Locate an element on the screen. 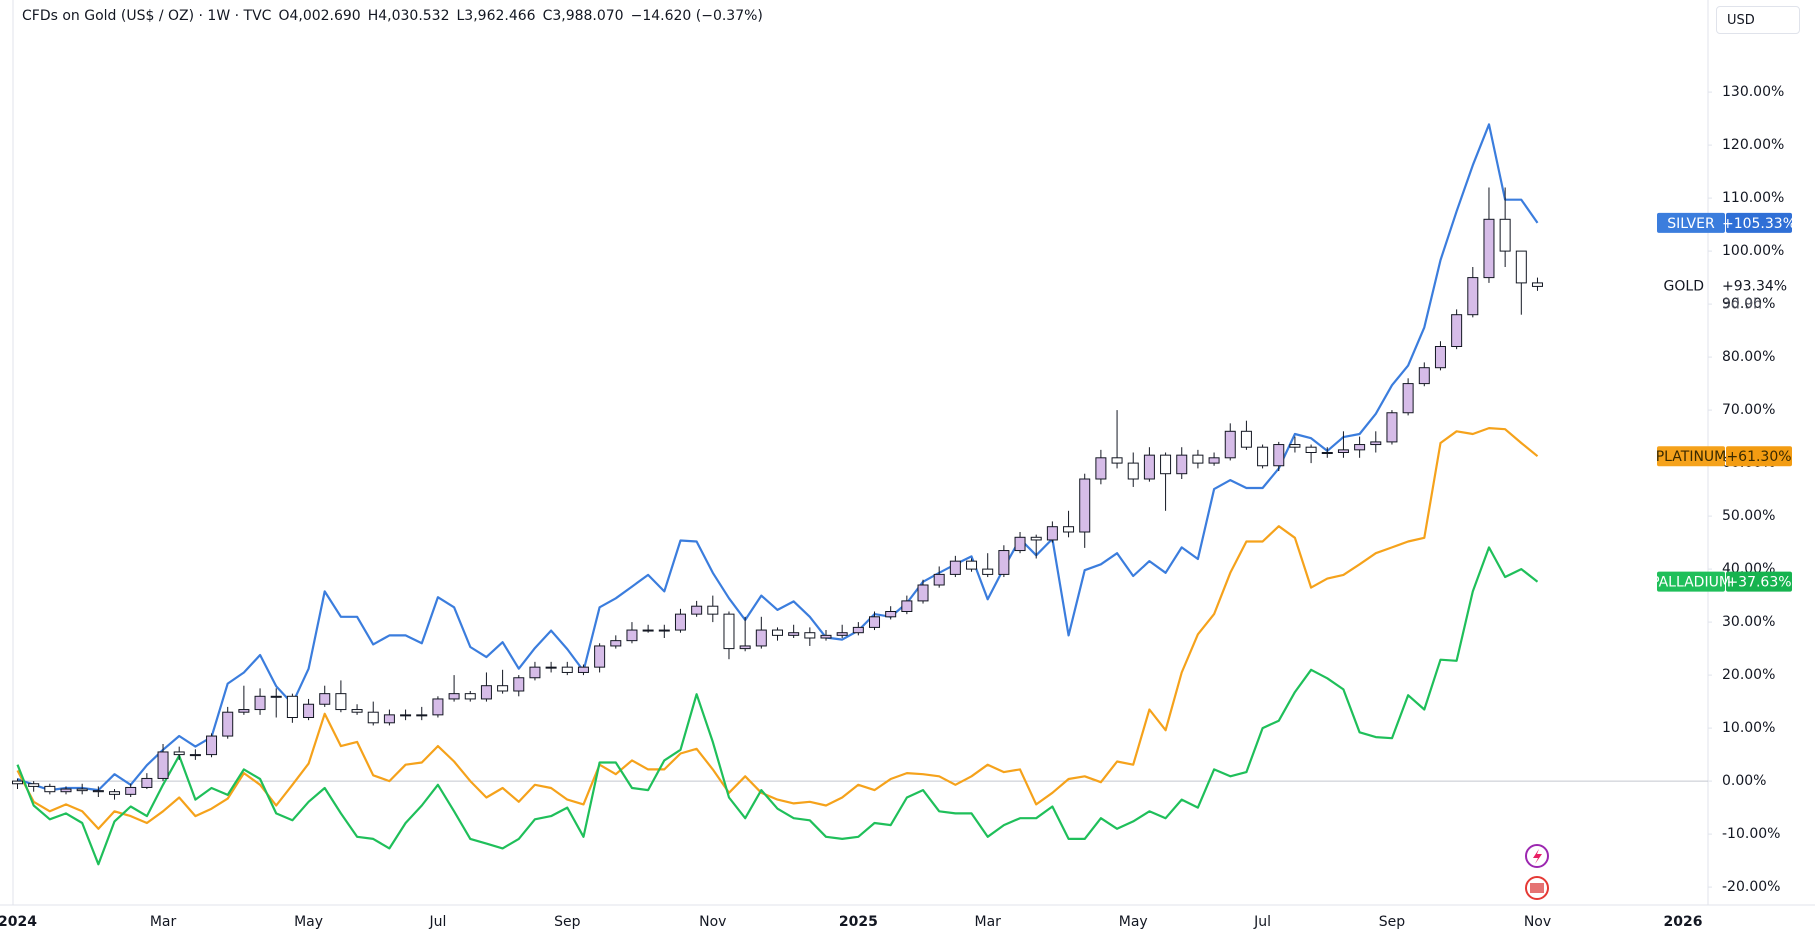 This screenshot has width=1815, height=938. y-tick-label: 100.00% is located at coordinates (1753, 251).